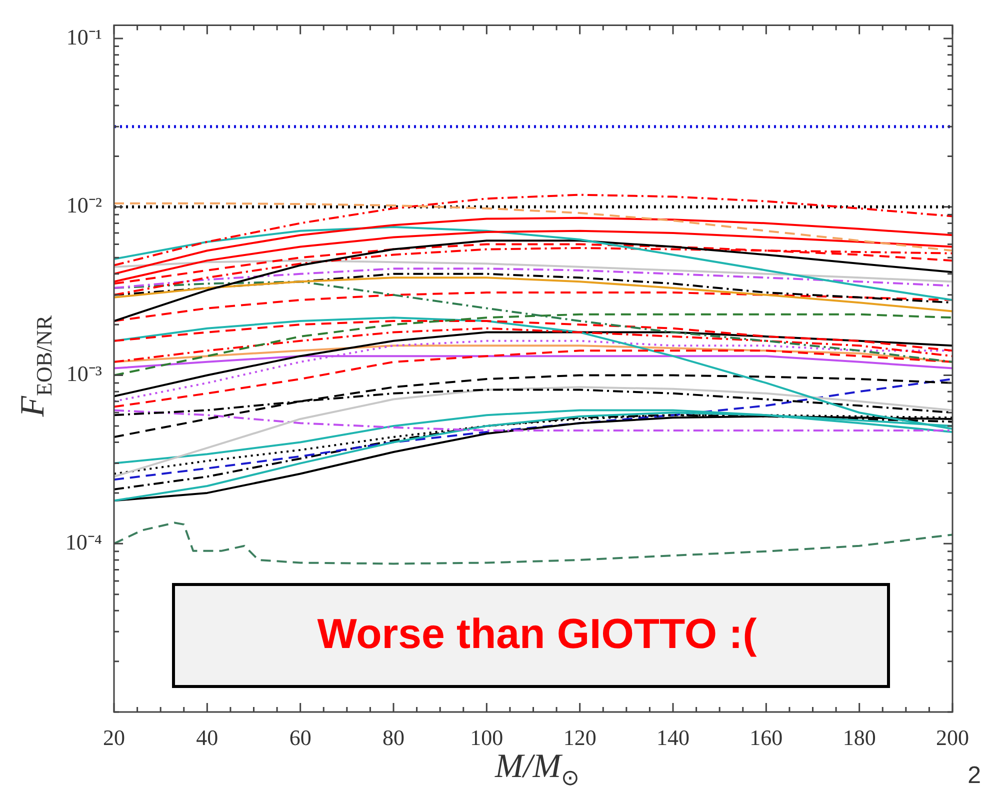  What do you see at coordinates (537, 634) in the screenshot?
I see `annotation: Worse than GIOTTO :(` at bounding box center [537, 634].